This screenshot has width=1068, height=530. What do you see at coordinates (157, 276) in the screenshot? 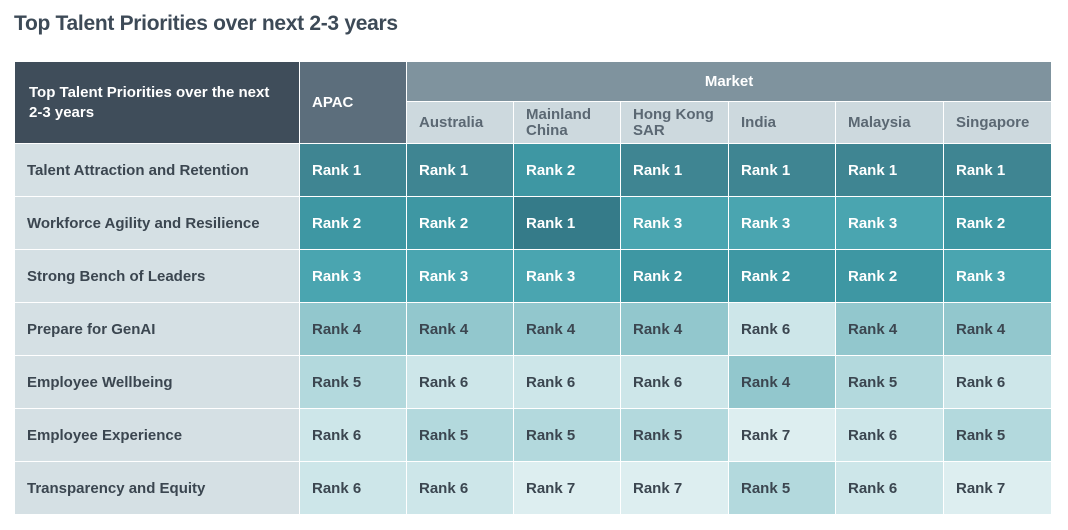
I see `priority-label: Strong Bench of Leaders` at bounding box center [157, 276].